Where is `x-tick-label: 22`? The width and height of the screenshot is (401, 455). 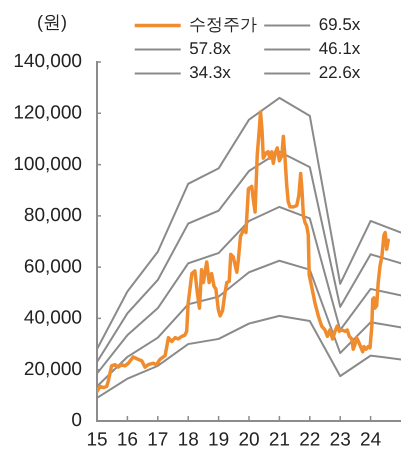 x-tick-label: 22 is located at coordinates (309, 440).